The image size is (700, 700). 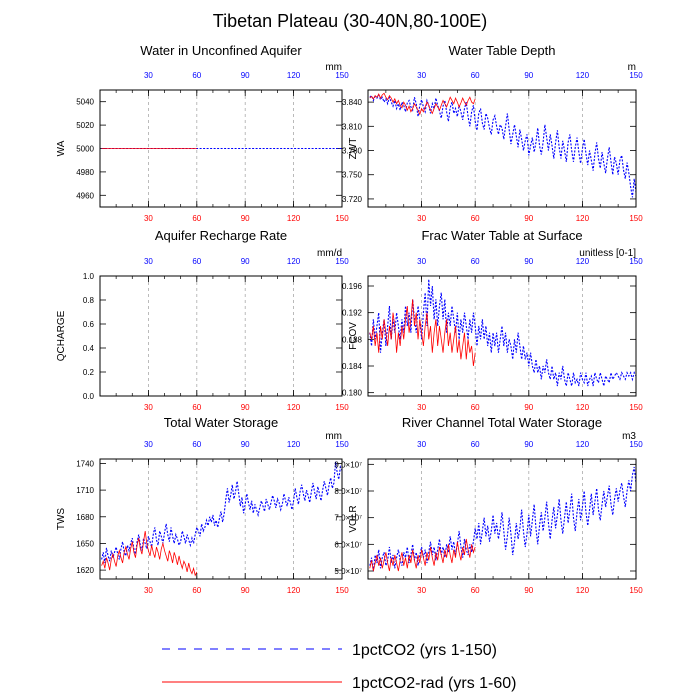 I want to click on y-axis-label: VOLR, so click(x=353, y=518).